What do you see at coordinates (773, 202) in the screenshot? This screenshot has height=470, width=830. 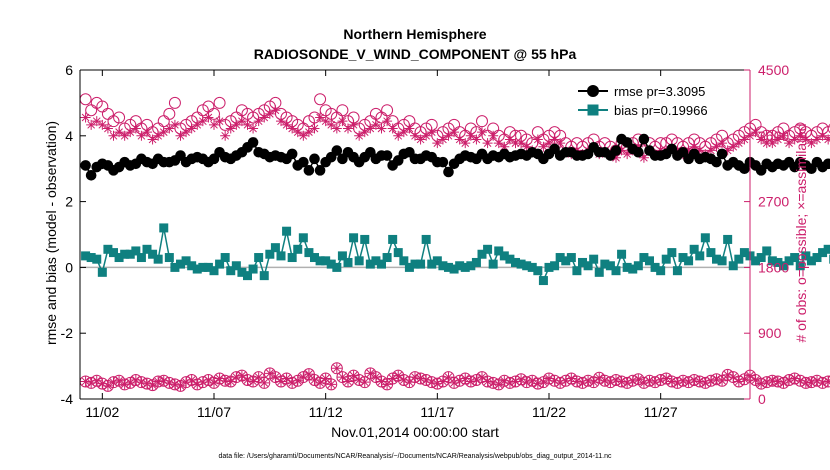 I see `y2-tick-label: 2700` at bounding box center [773, 202].